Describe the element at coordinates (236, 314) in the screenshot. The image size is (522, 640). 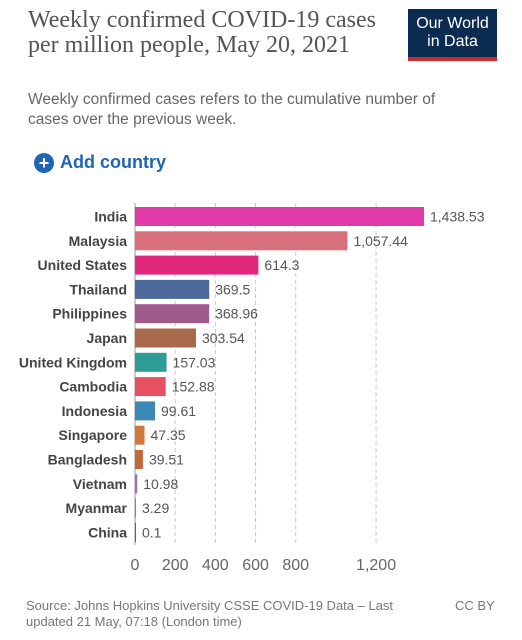
I see `value-label: 368.96` at that location.